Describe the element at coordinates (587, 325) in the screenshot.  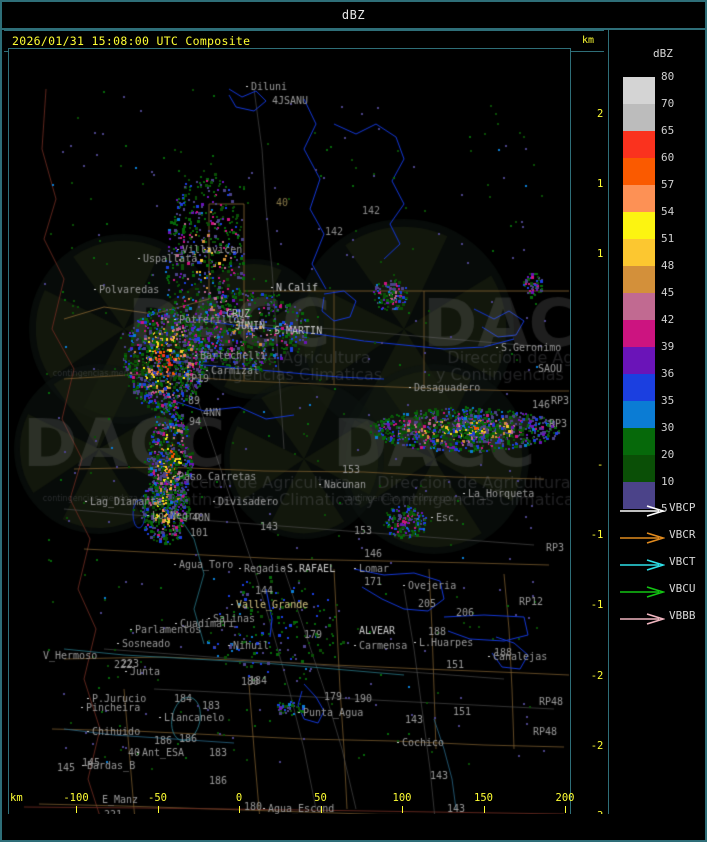
I see `y-axis-tick-label: 50` at that location.